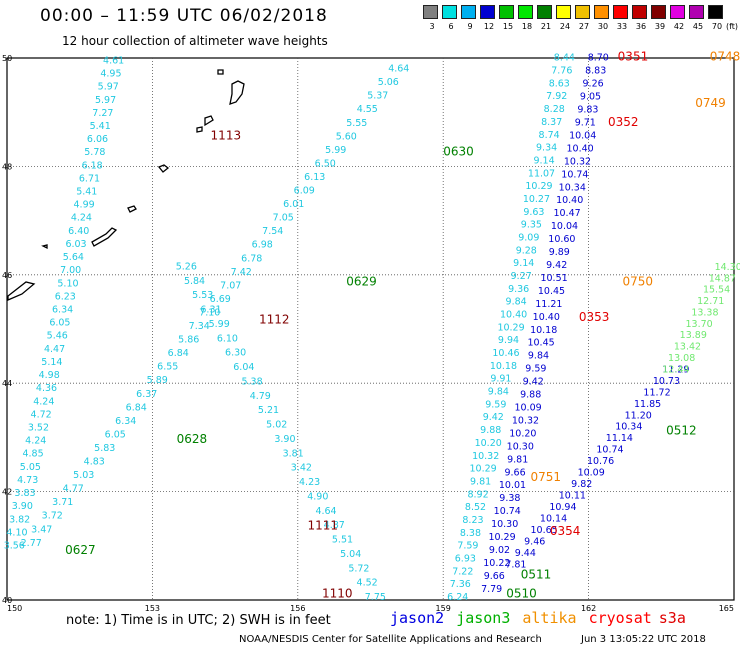 This screenshot has height=650, width=740. I want to click on wave-height-value: 3.42, so click(301, 468).